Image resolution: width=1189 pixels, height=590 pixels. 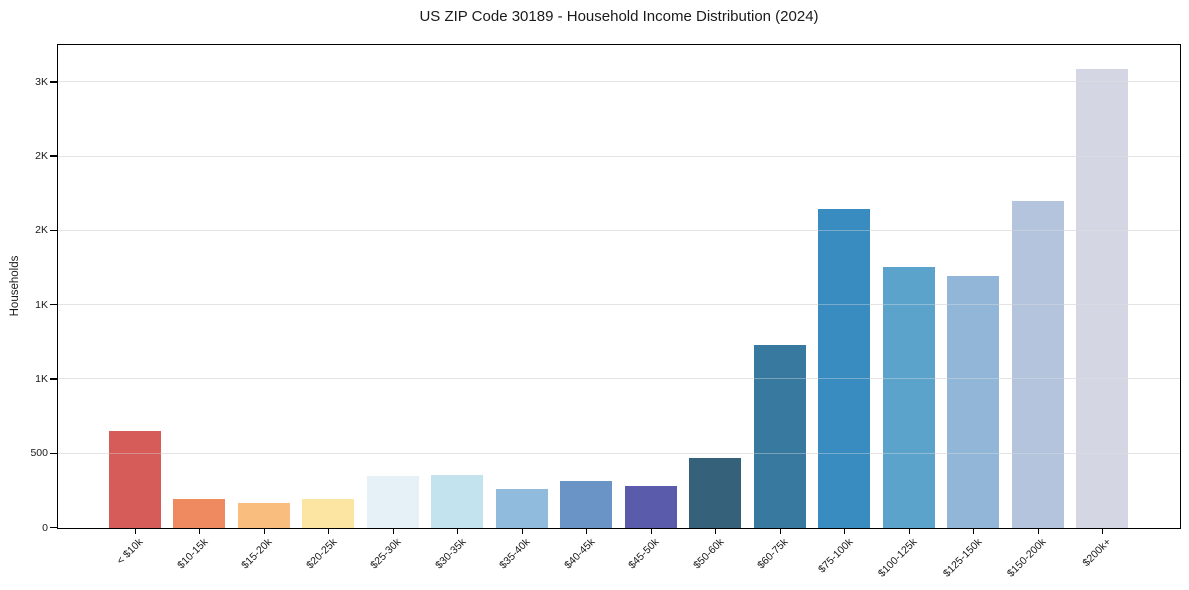 I want to click on bar-$75-100k, so click(x=844, y=368).